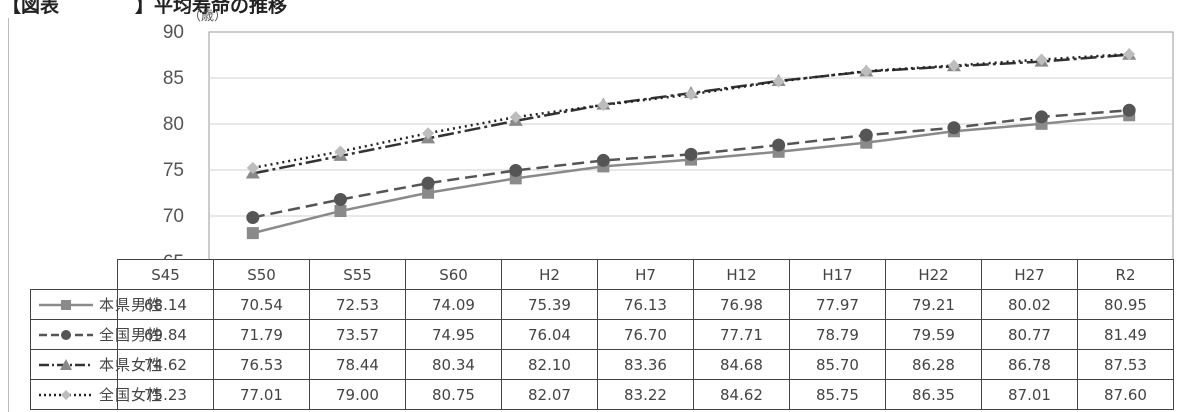 The image size is (1181, 412). I want to click on data-label: 86.28, so click(933, 364).